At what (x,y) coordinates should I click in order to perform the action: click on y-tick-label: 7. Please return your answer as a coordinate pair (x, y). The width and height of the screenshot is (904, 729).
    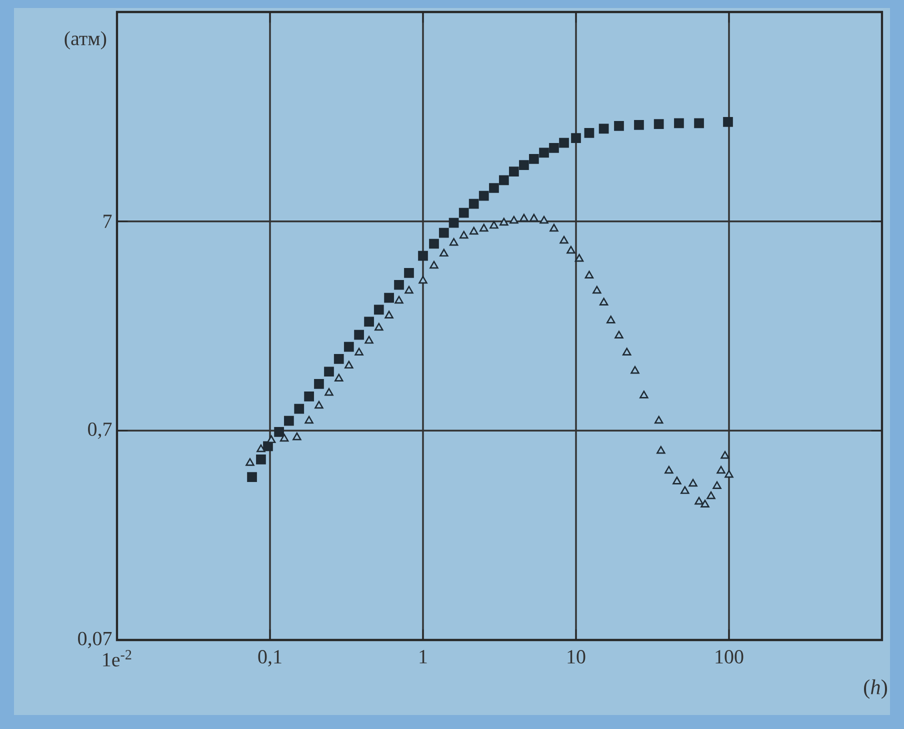
    Looking at the image, I should click on (108, 221).